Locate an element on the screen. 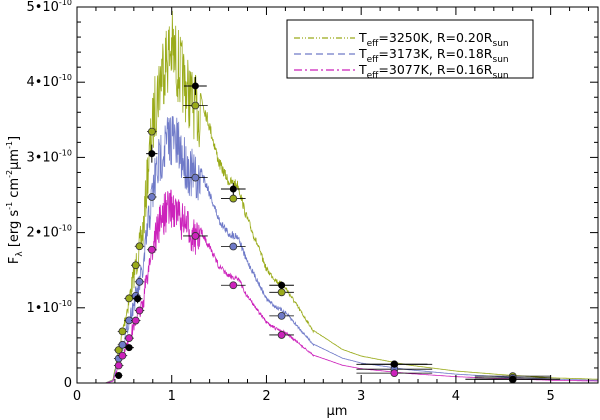 Image resolution: width=600 pixels, height=420 pixels. y-tick-label: 4•10-10 is located at coordinates (49, 81).